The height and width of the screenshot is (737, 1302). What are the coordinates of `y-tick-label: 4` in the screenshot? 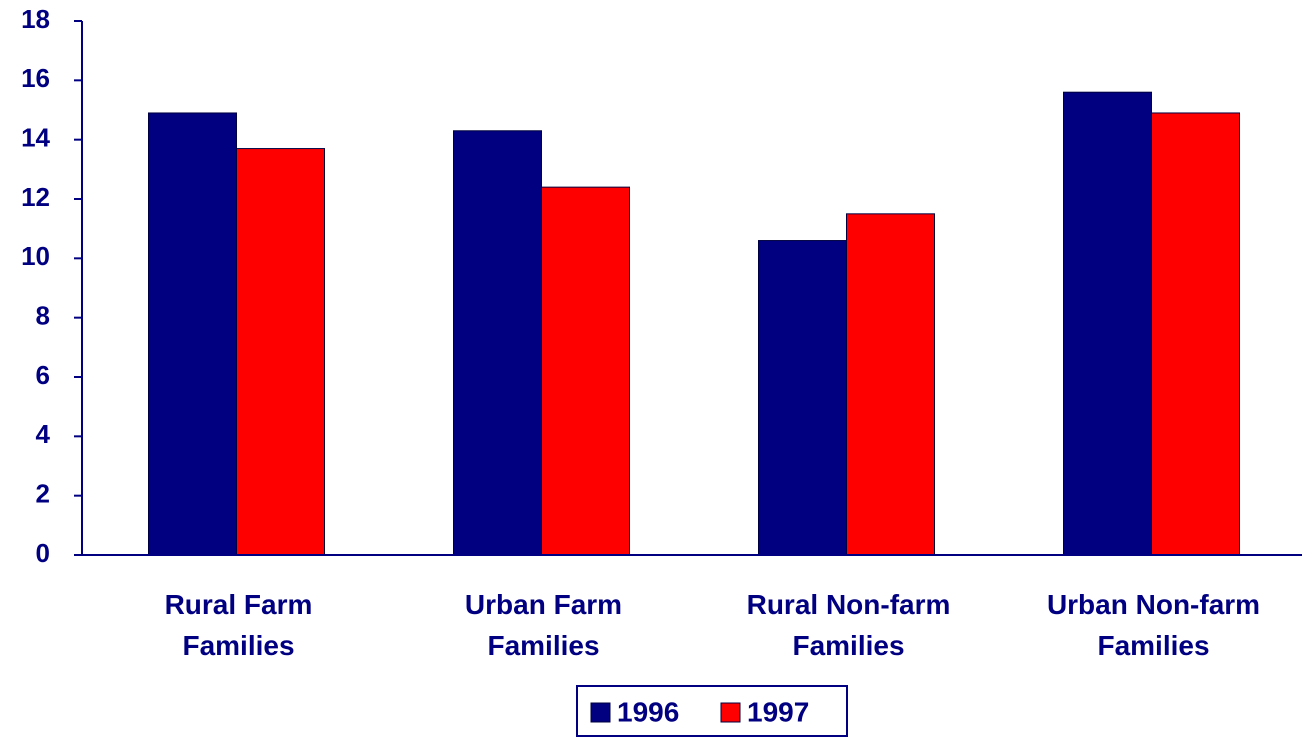 It's located at (43, 434).